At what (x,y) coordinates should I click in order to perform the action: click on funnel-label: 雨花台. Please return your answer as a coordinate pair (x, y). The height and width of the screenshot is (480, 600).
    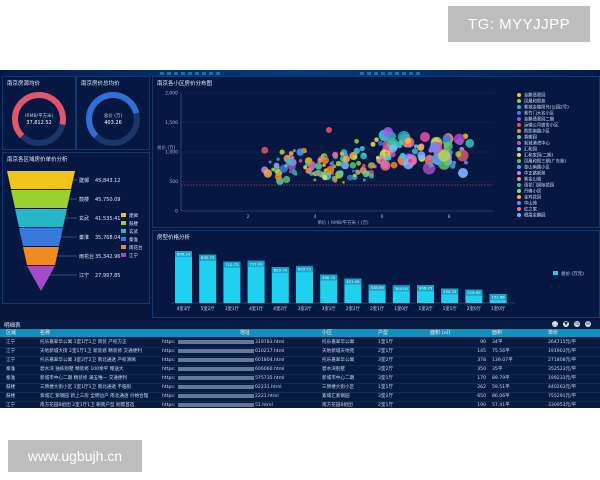
    Looking at the image, I should click on (86, 256).